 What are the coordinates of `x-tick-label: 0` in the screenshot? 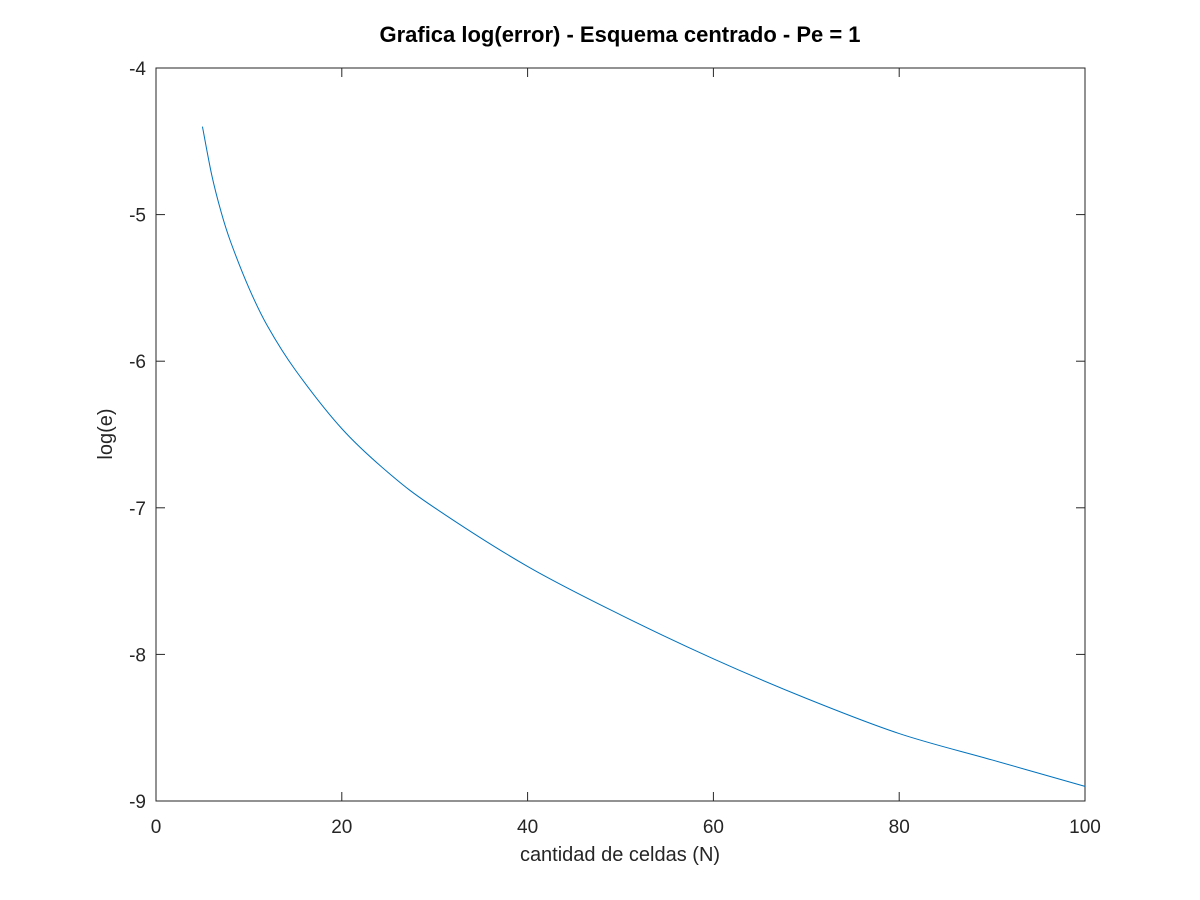 It's located at (156, 827).